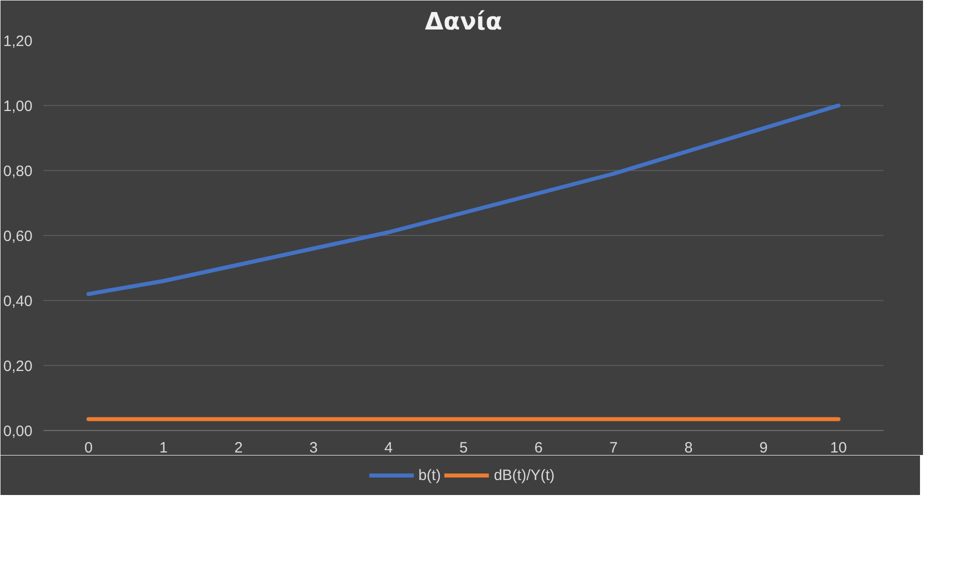  Describe the element at coordinates (613, 448) in the screenshot. I see `x-tick-label: 7` at that location.